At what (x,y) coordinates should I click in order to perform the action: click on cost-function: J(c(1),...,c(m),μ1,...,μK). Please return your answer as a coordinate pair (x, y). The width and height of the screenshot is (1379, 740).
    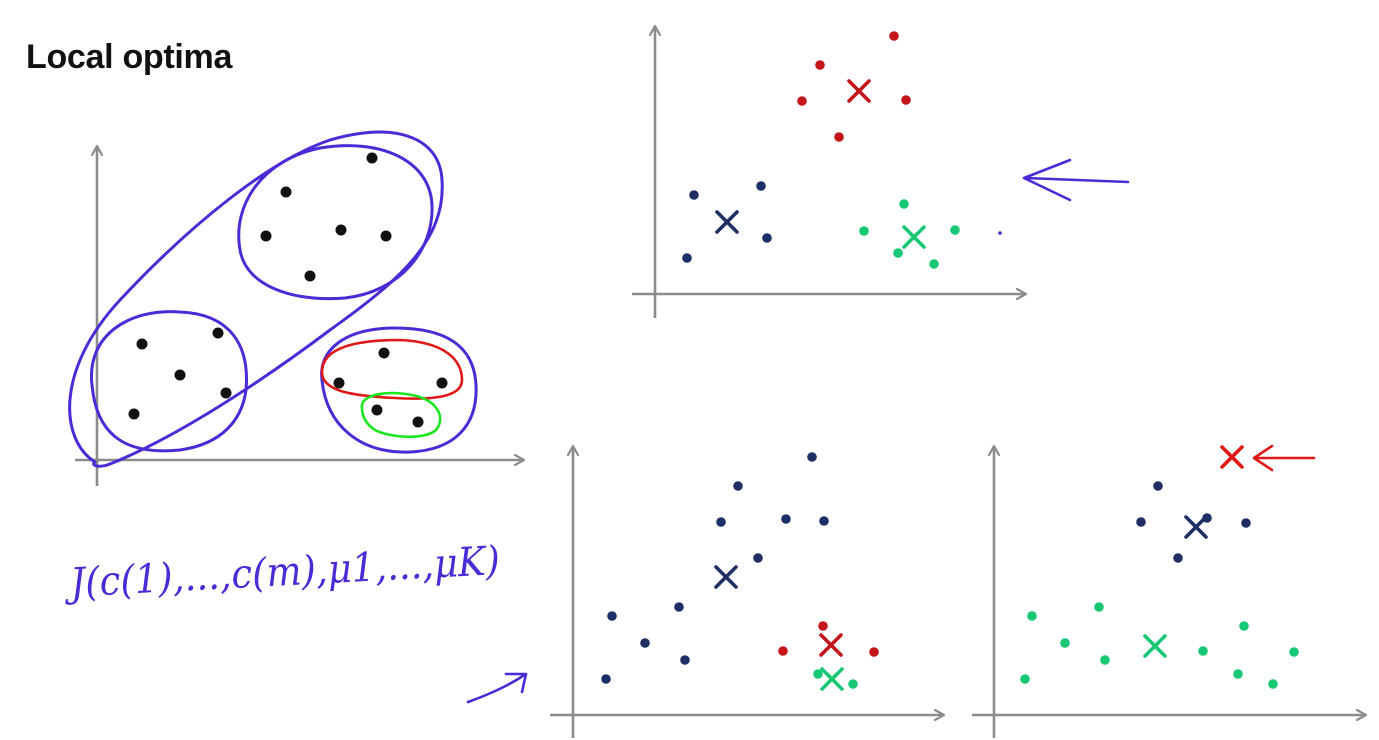
    Looking at the image, I should click on (282, 572).